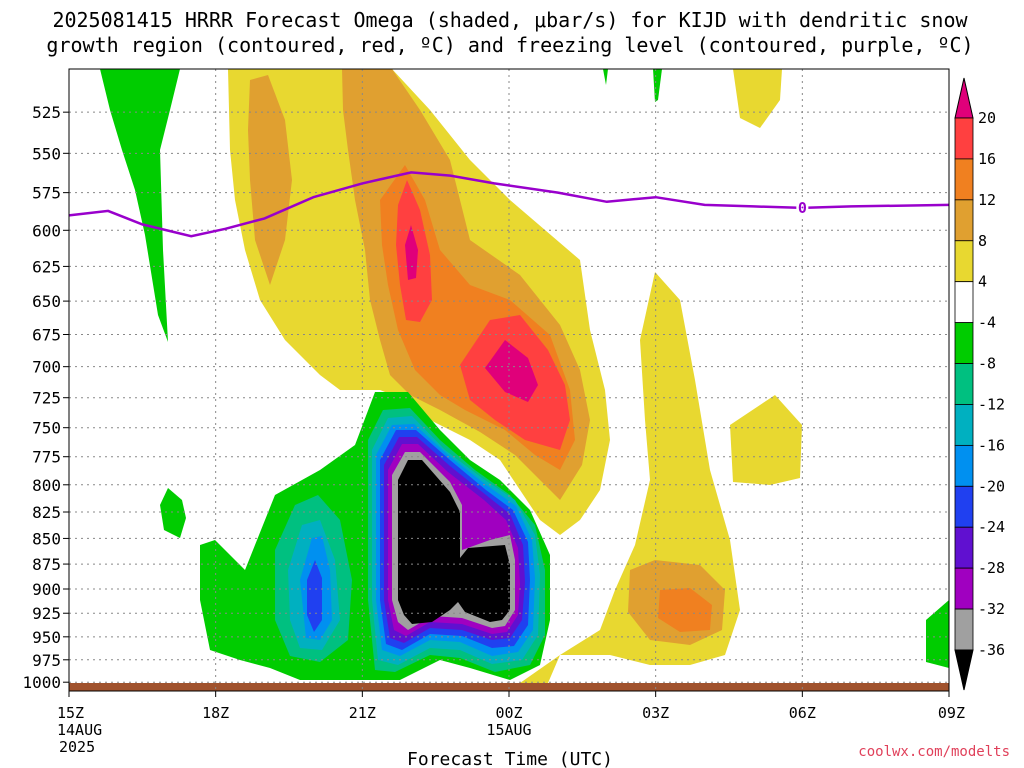 The height and width of the screenshot is (768, 1024). I want to click on omega-region-4-right-small, so click(766, 440).